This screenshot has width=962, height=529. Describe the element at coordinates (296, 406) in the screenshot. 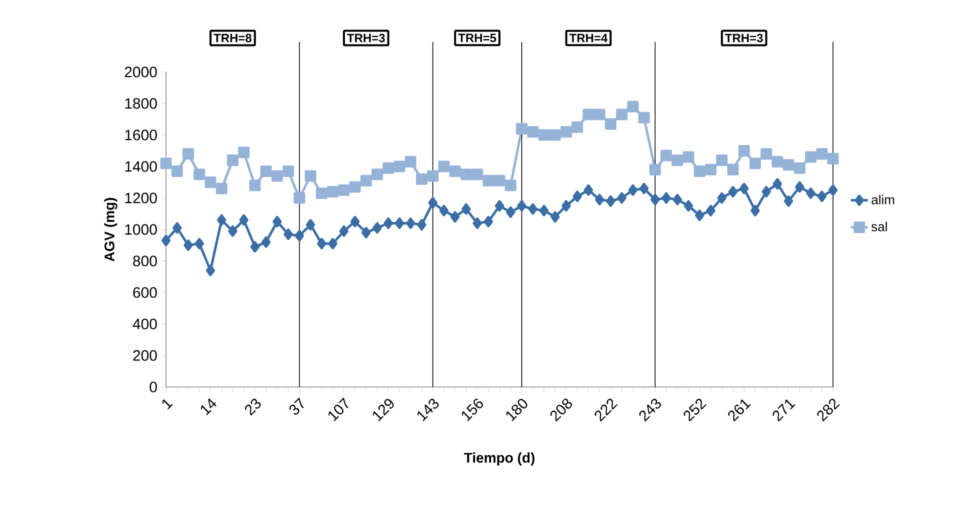

I see `x-tick-label: 37` at that location.